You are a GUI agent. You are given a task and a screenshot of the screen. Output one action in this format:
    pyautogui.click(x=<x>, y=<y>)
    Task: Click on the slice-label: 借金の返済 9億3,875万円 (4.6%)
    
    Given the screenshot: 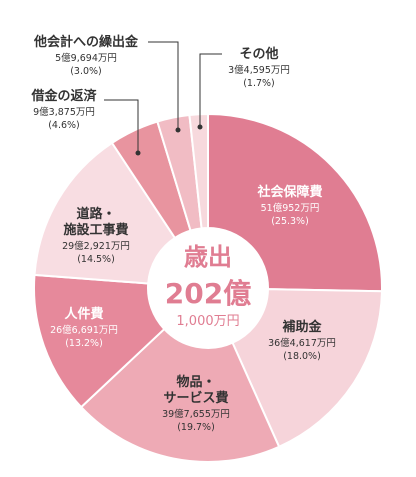 What is the action you would take?
    pyautogui.click(x=63, y=109)
    